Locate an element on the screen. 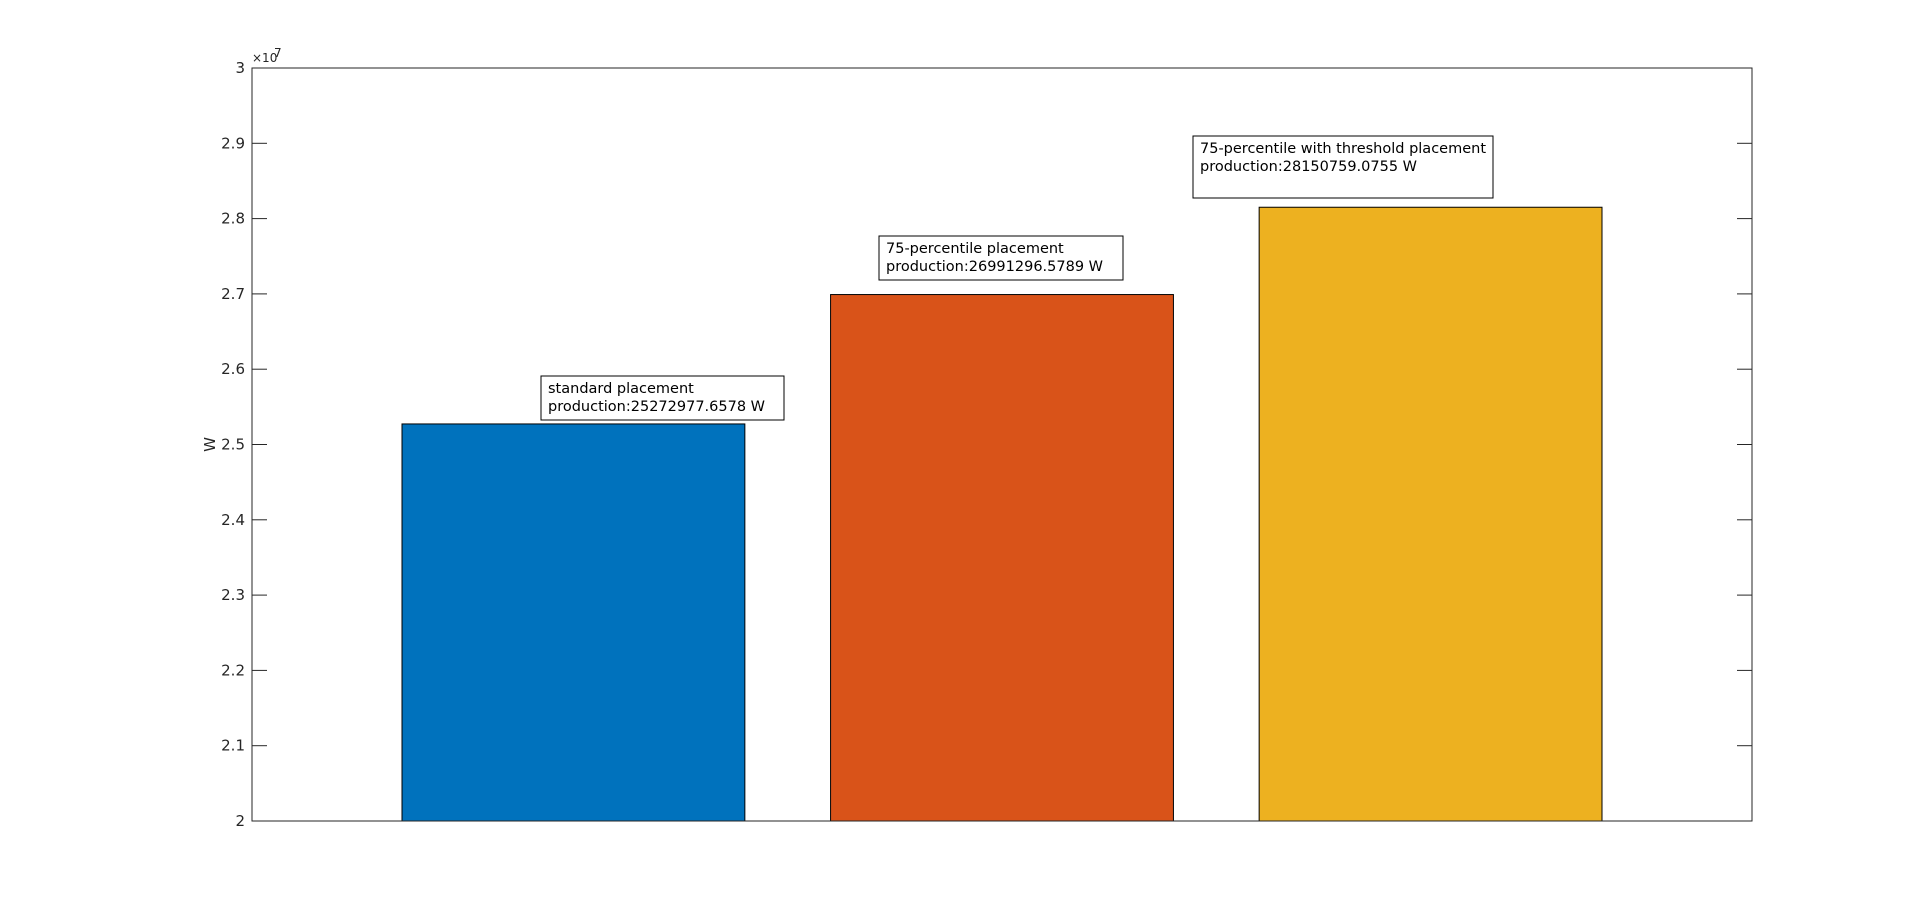  annotation-label: standard placement is located at coordinates (621, 389).